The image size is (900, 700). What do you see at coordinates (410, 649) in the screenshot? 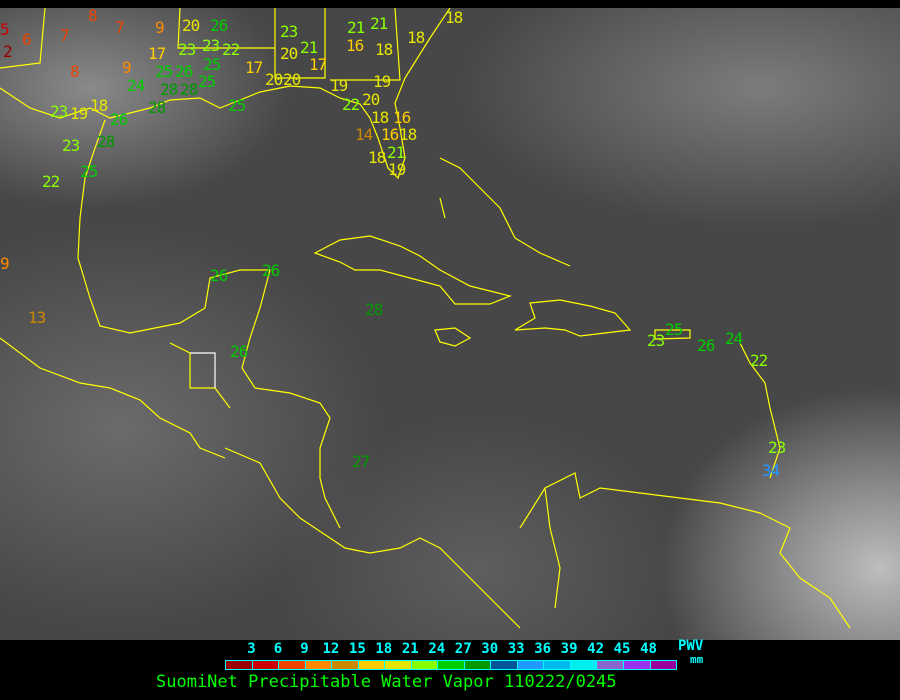
I see `legend-tick: 21` at bounding box center [410, 649].